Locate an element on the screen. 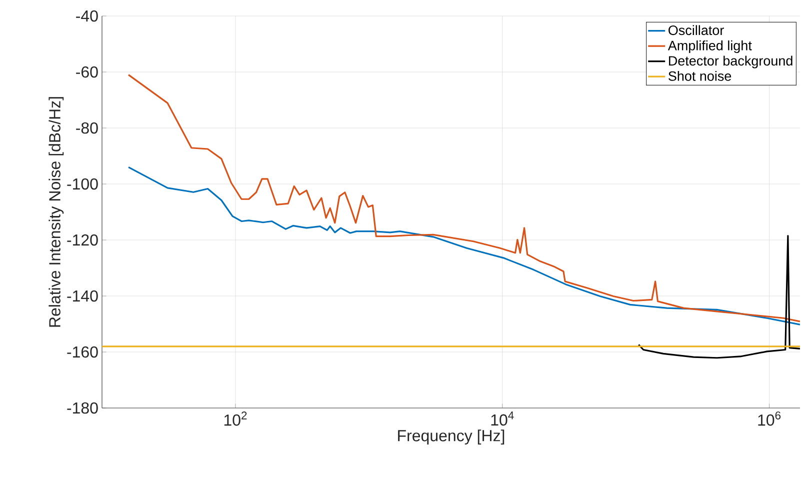 This screenshot has width=801, height=487. y-tick-label: -120 is located at coordinates (82, 240).